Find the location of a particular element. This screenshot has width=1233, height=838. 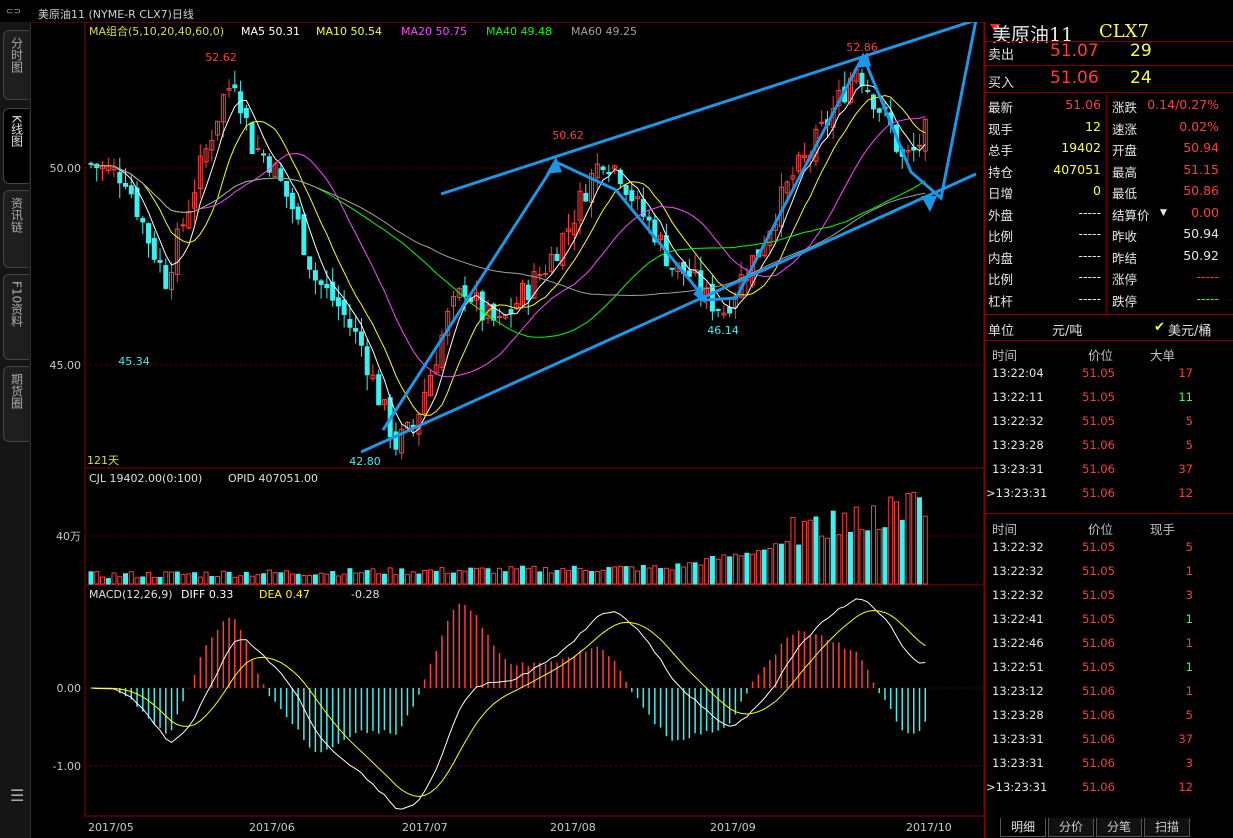

col-header: 价位 is located at coordinates (1101, 529).